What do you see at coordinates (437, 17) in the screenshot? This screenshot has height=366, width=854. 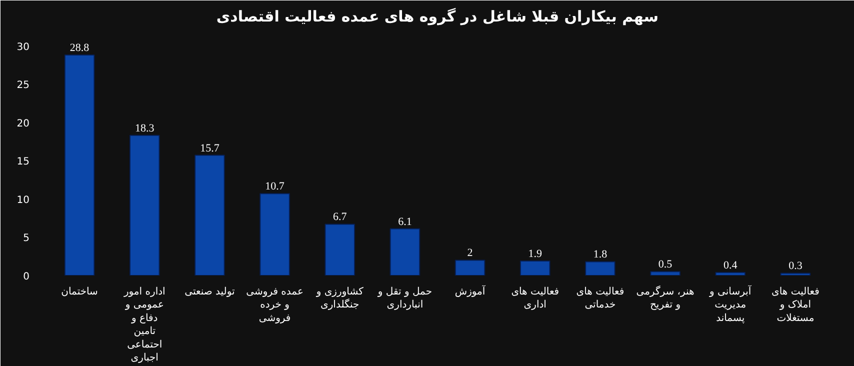 I see `chart-title: سهم بیکاران قبلا شاغل در گروه های عمده فعالیت اقتصادی` at bounding box center [437, 17].